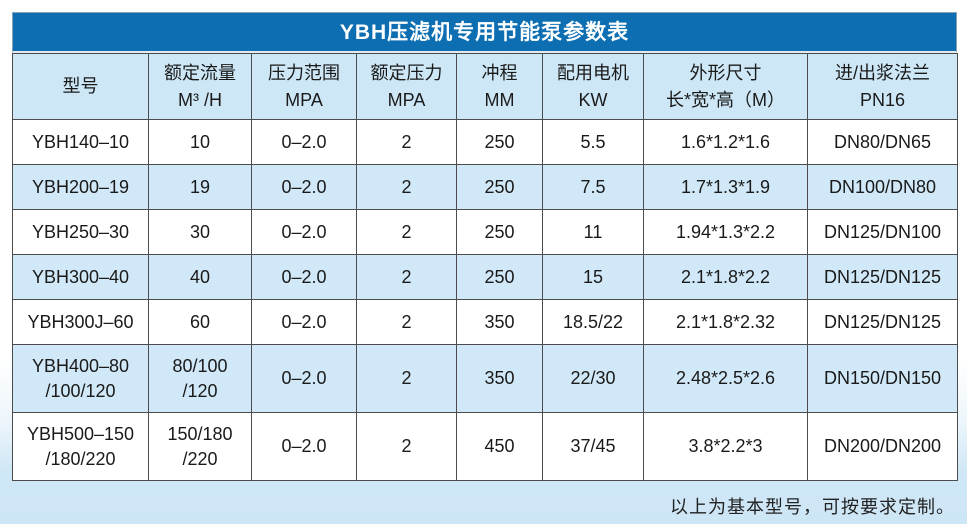 This screenshot has height=524, width=967. Describe the element at coordinates (725, 86) in the screenshot. I see `column-header-dimensions: 外形尺寸 长*宽*高（M）` at that location.